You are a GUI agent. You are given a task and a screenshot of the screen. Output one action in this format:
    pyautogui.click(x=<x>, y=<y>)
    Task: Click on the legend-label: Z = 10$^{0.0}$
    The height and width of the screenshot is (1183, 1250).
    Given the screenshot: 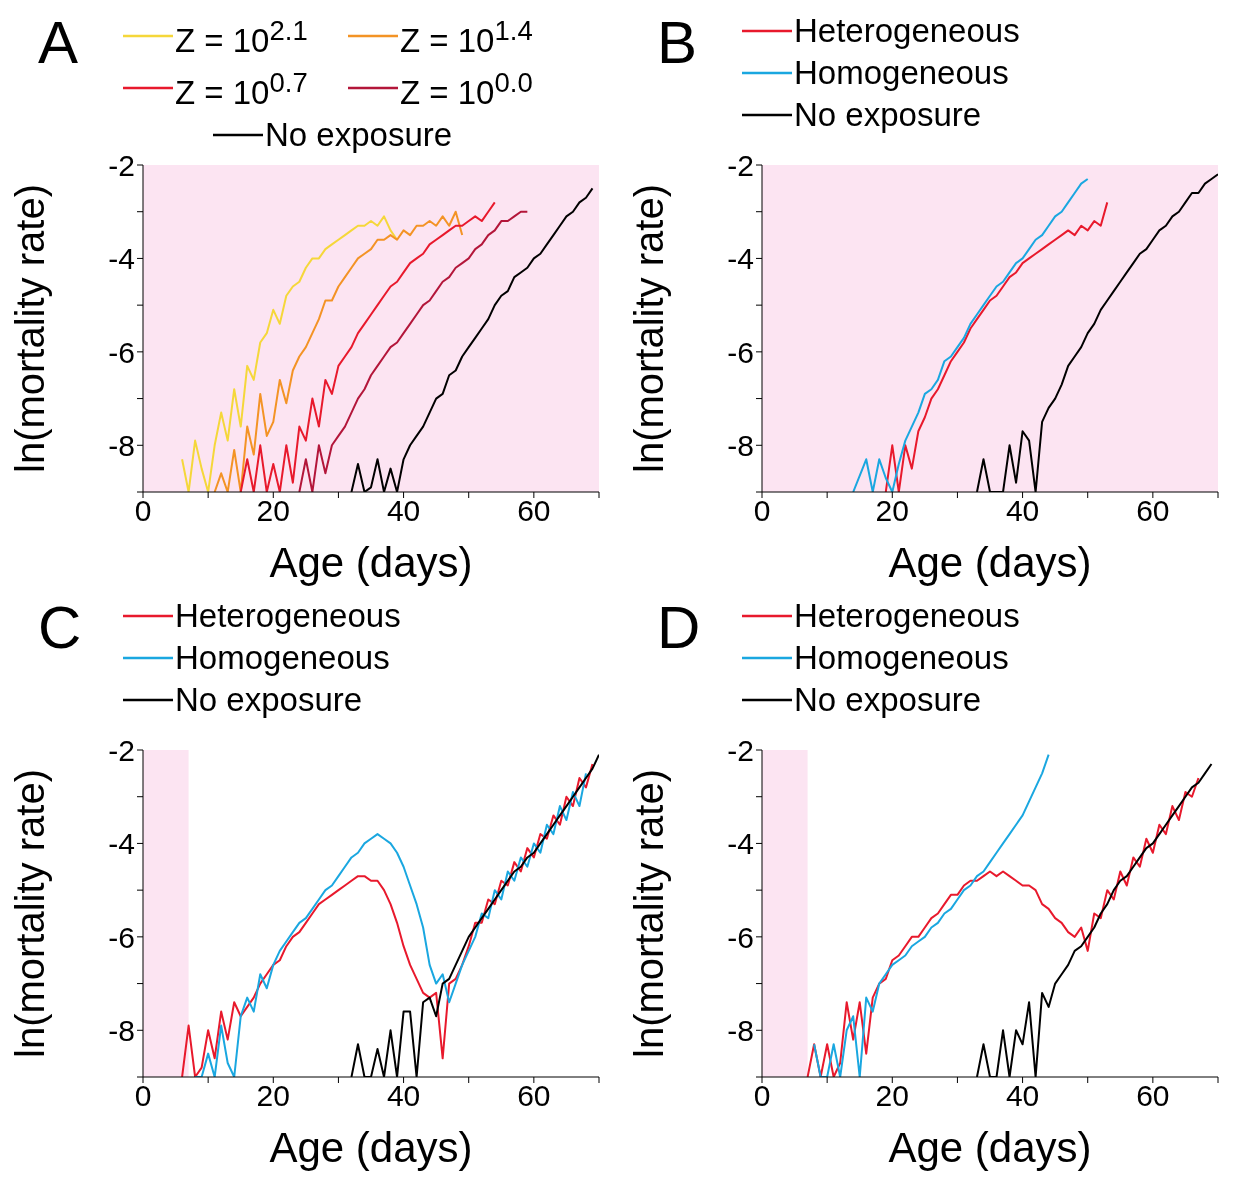 What is the action you would take?
    pyautogui.click(x=466, y=89)
    